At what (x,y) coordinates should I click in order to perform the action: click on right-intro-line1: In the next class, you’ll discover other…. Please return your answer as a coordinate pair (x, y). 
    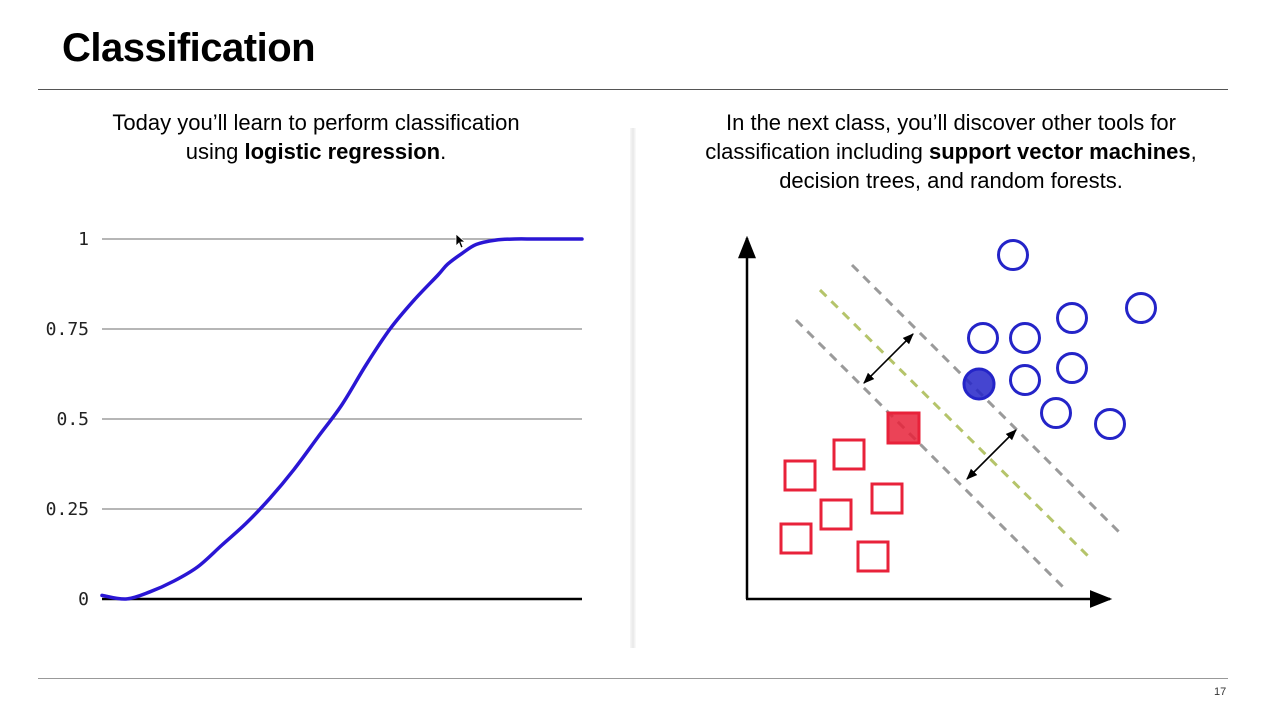
    Looking at the image, I should click on (951, 122).